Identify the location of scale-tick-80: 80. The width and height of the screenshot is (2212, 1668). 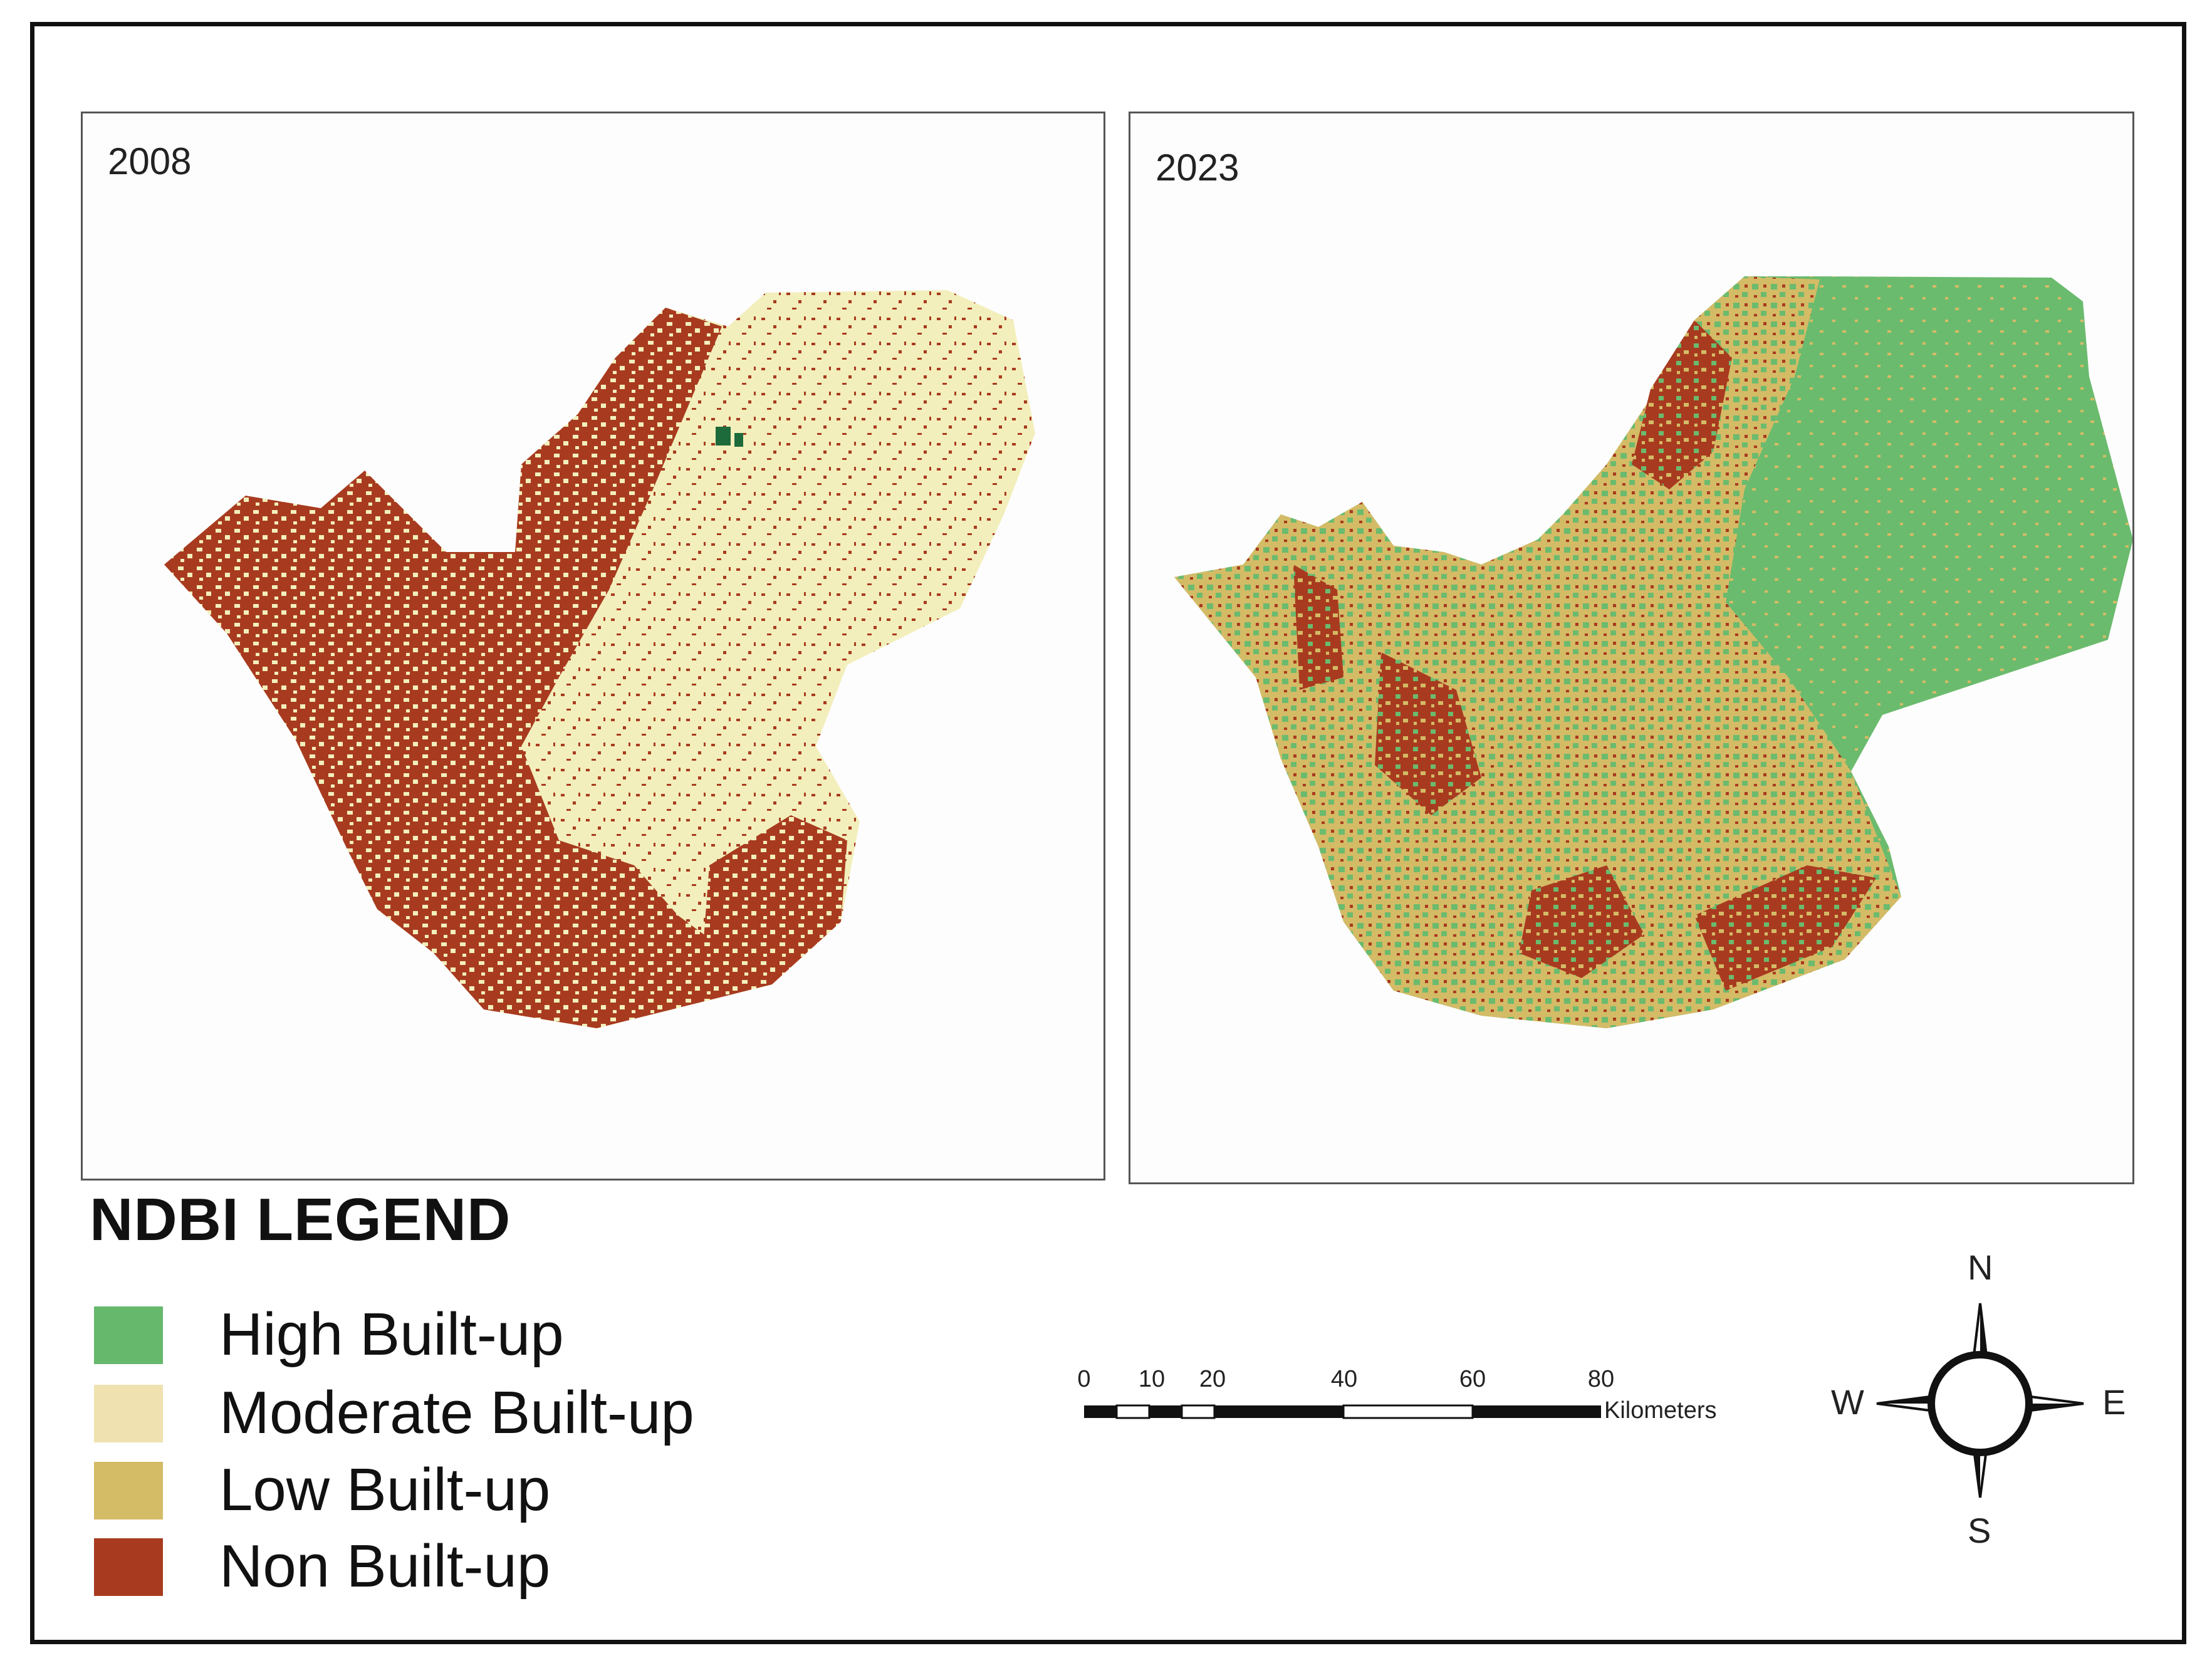
(1601, 1379).